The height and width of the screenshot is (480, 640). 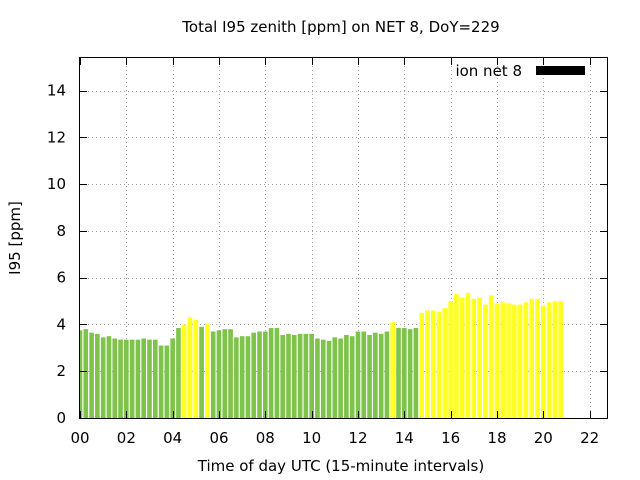 I want to click on x-axis-label: Time of day UTC (15-minute intervals), so click(x=340, y=466).